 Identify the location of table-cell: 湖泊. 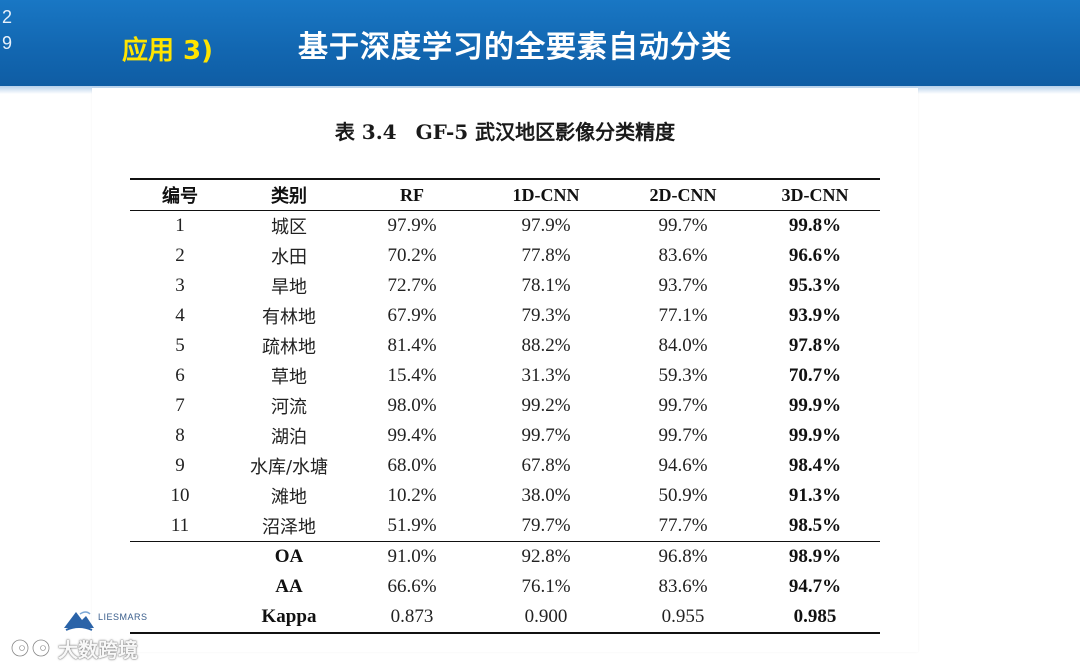
(289, 437).